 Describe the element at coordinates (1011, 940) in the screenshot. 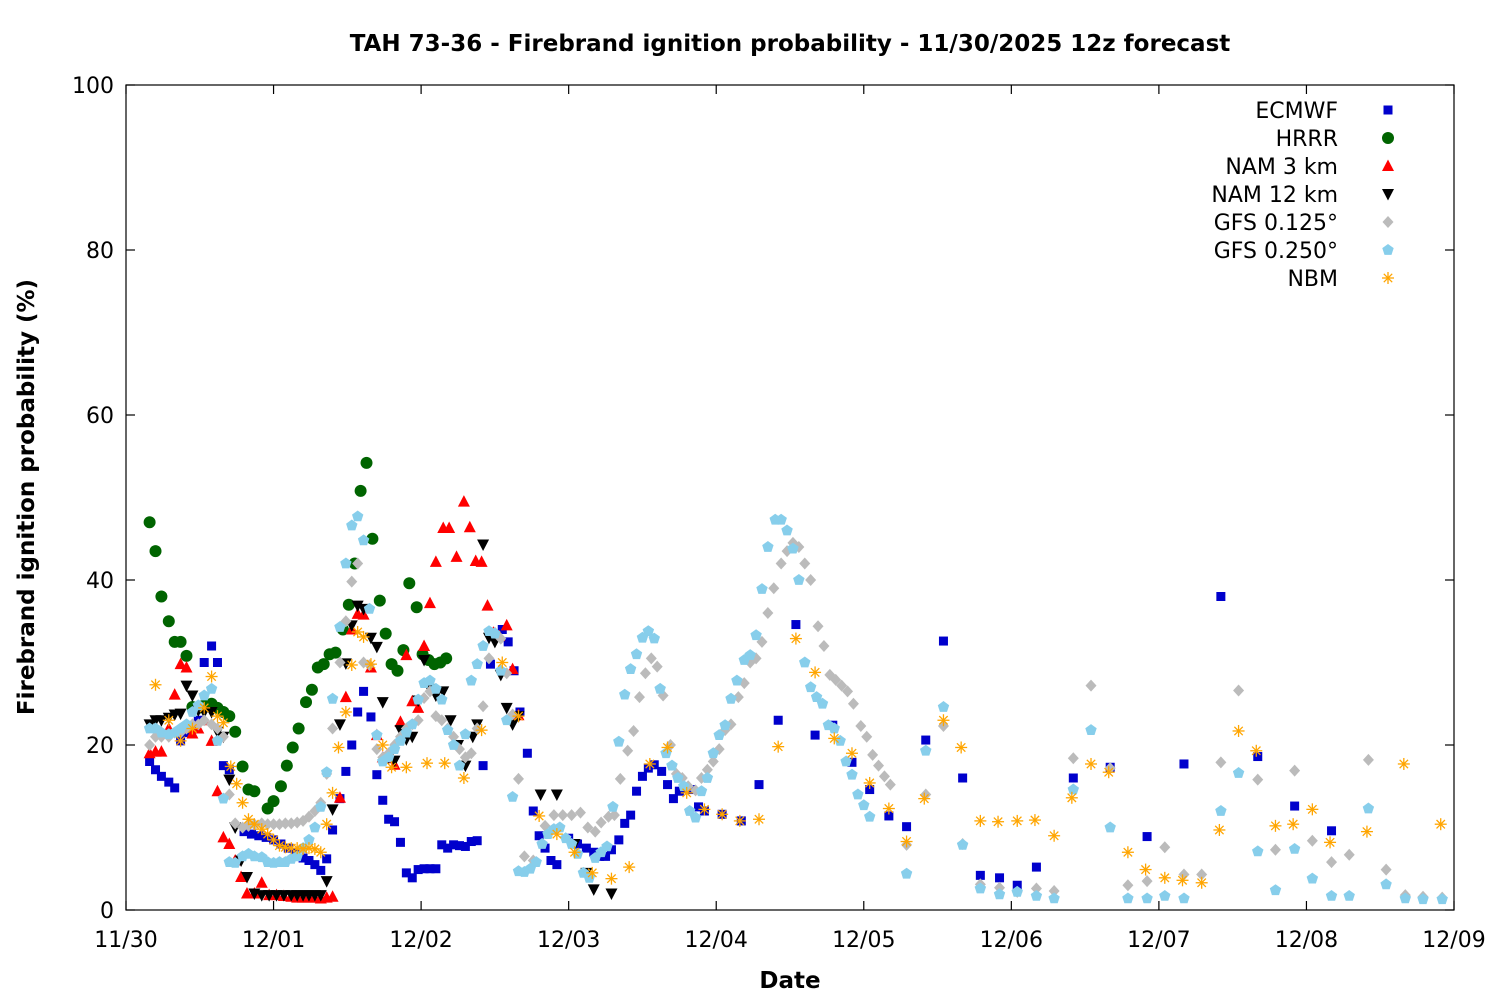

I see `x-tick-label: 12/06` at that location.